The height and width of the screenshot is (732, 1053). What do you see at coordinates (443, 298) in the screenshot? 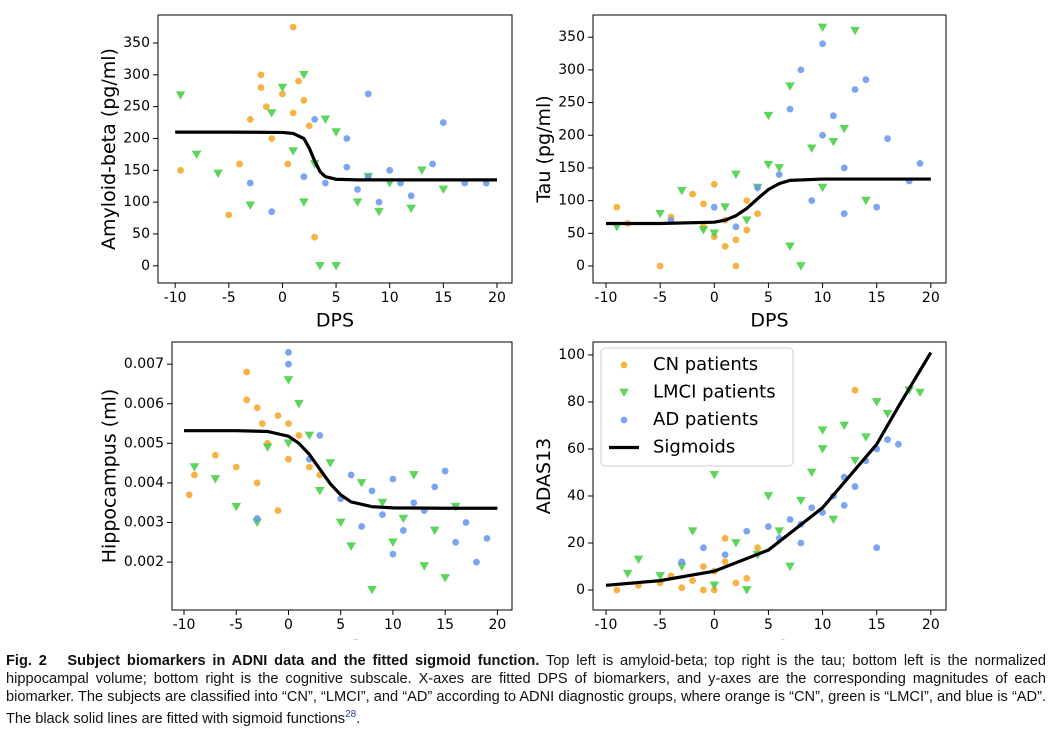
I see `x-tick-label: 15` at bounding box center [443, 298].